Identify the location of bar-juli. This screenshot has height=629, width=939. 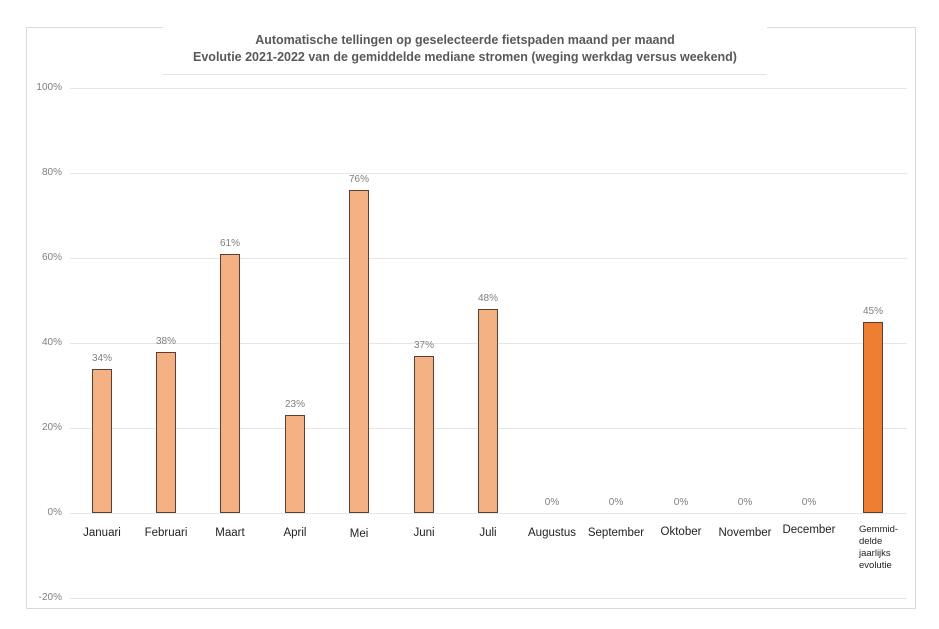
(488, 411).